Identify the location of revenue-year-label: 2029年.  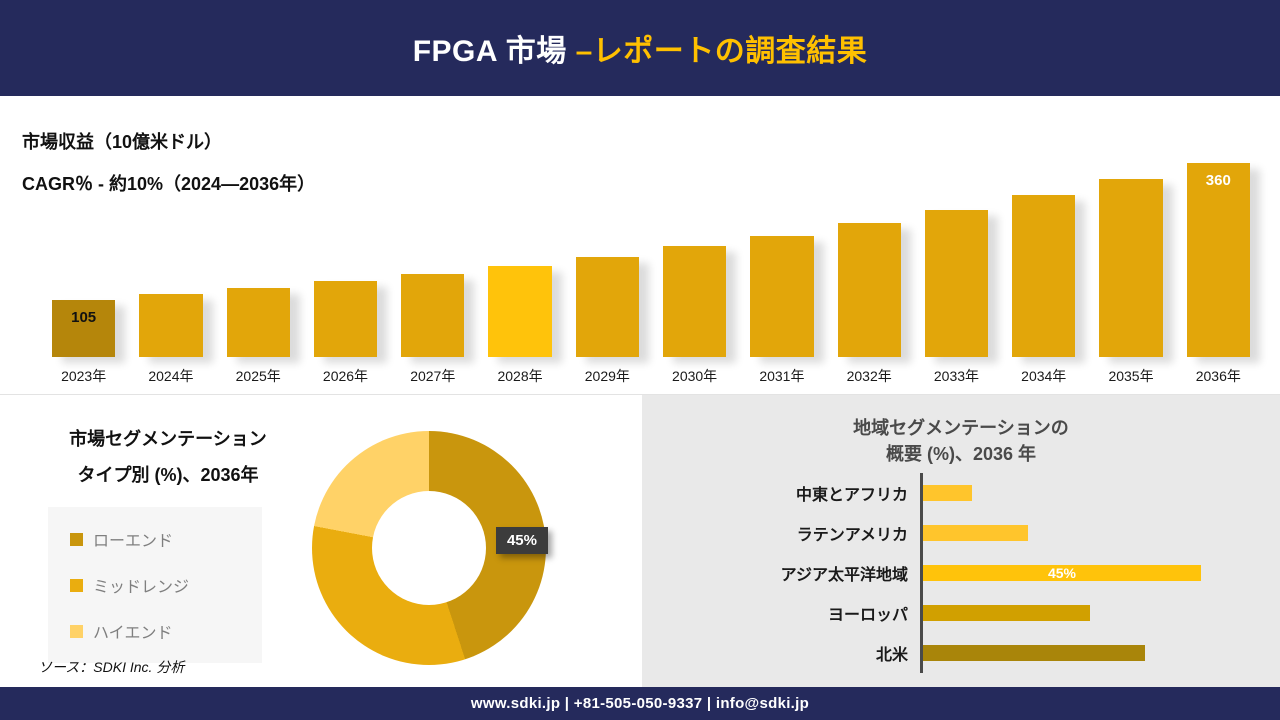
(607, 376).